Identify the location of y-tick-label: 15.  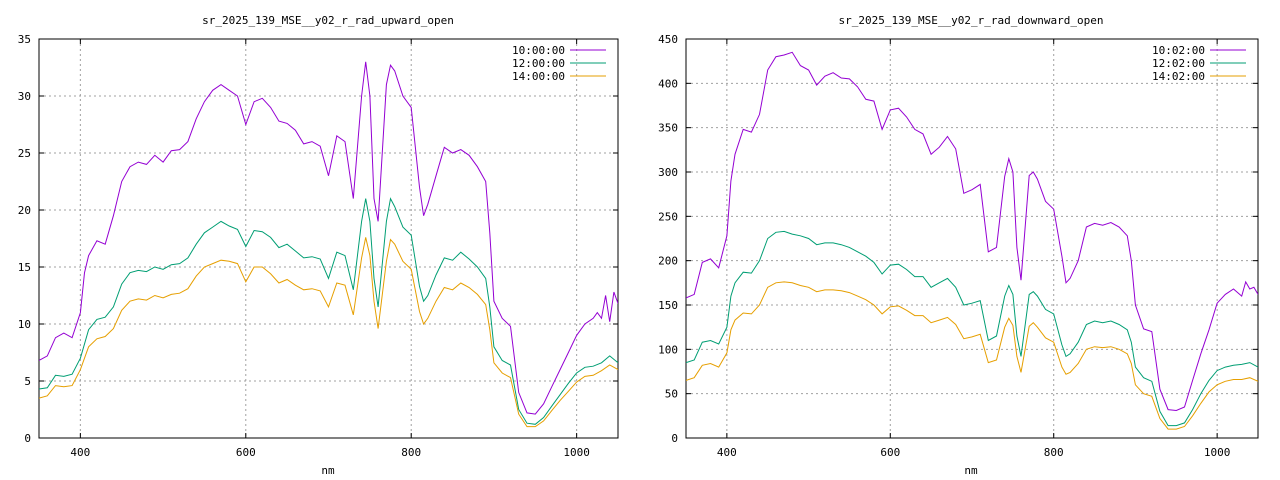
(24, 267).